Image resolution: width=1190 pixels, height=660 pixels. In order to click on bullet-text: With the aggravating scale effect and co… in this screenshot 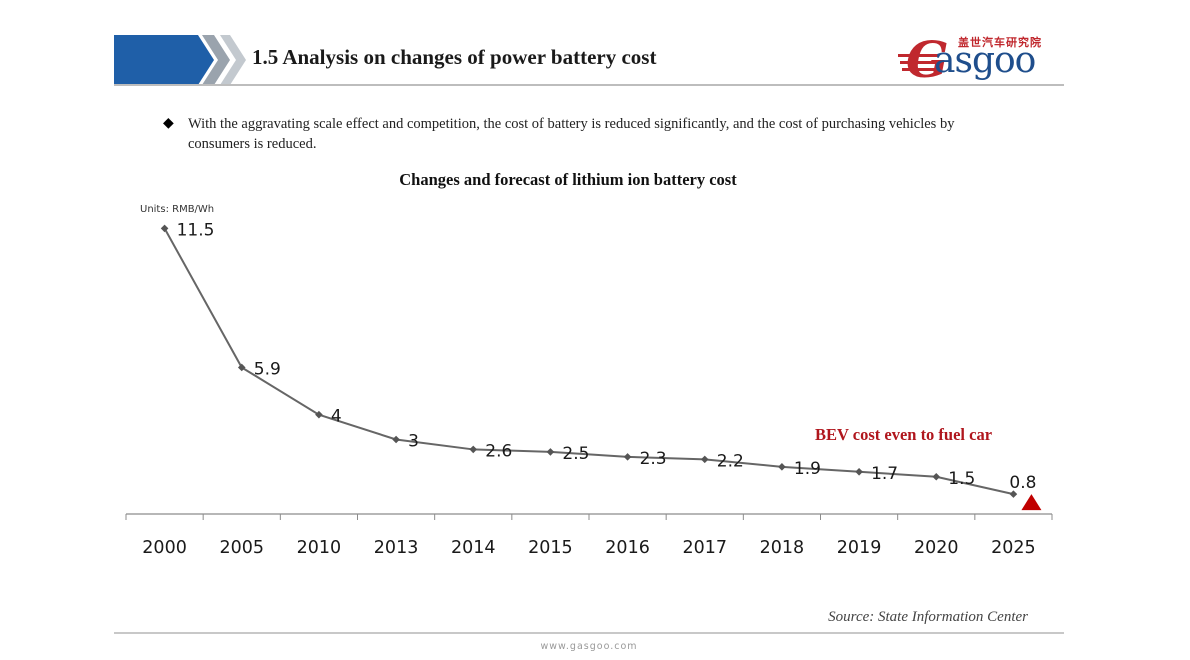, I will do `click(571, 134)`.